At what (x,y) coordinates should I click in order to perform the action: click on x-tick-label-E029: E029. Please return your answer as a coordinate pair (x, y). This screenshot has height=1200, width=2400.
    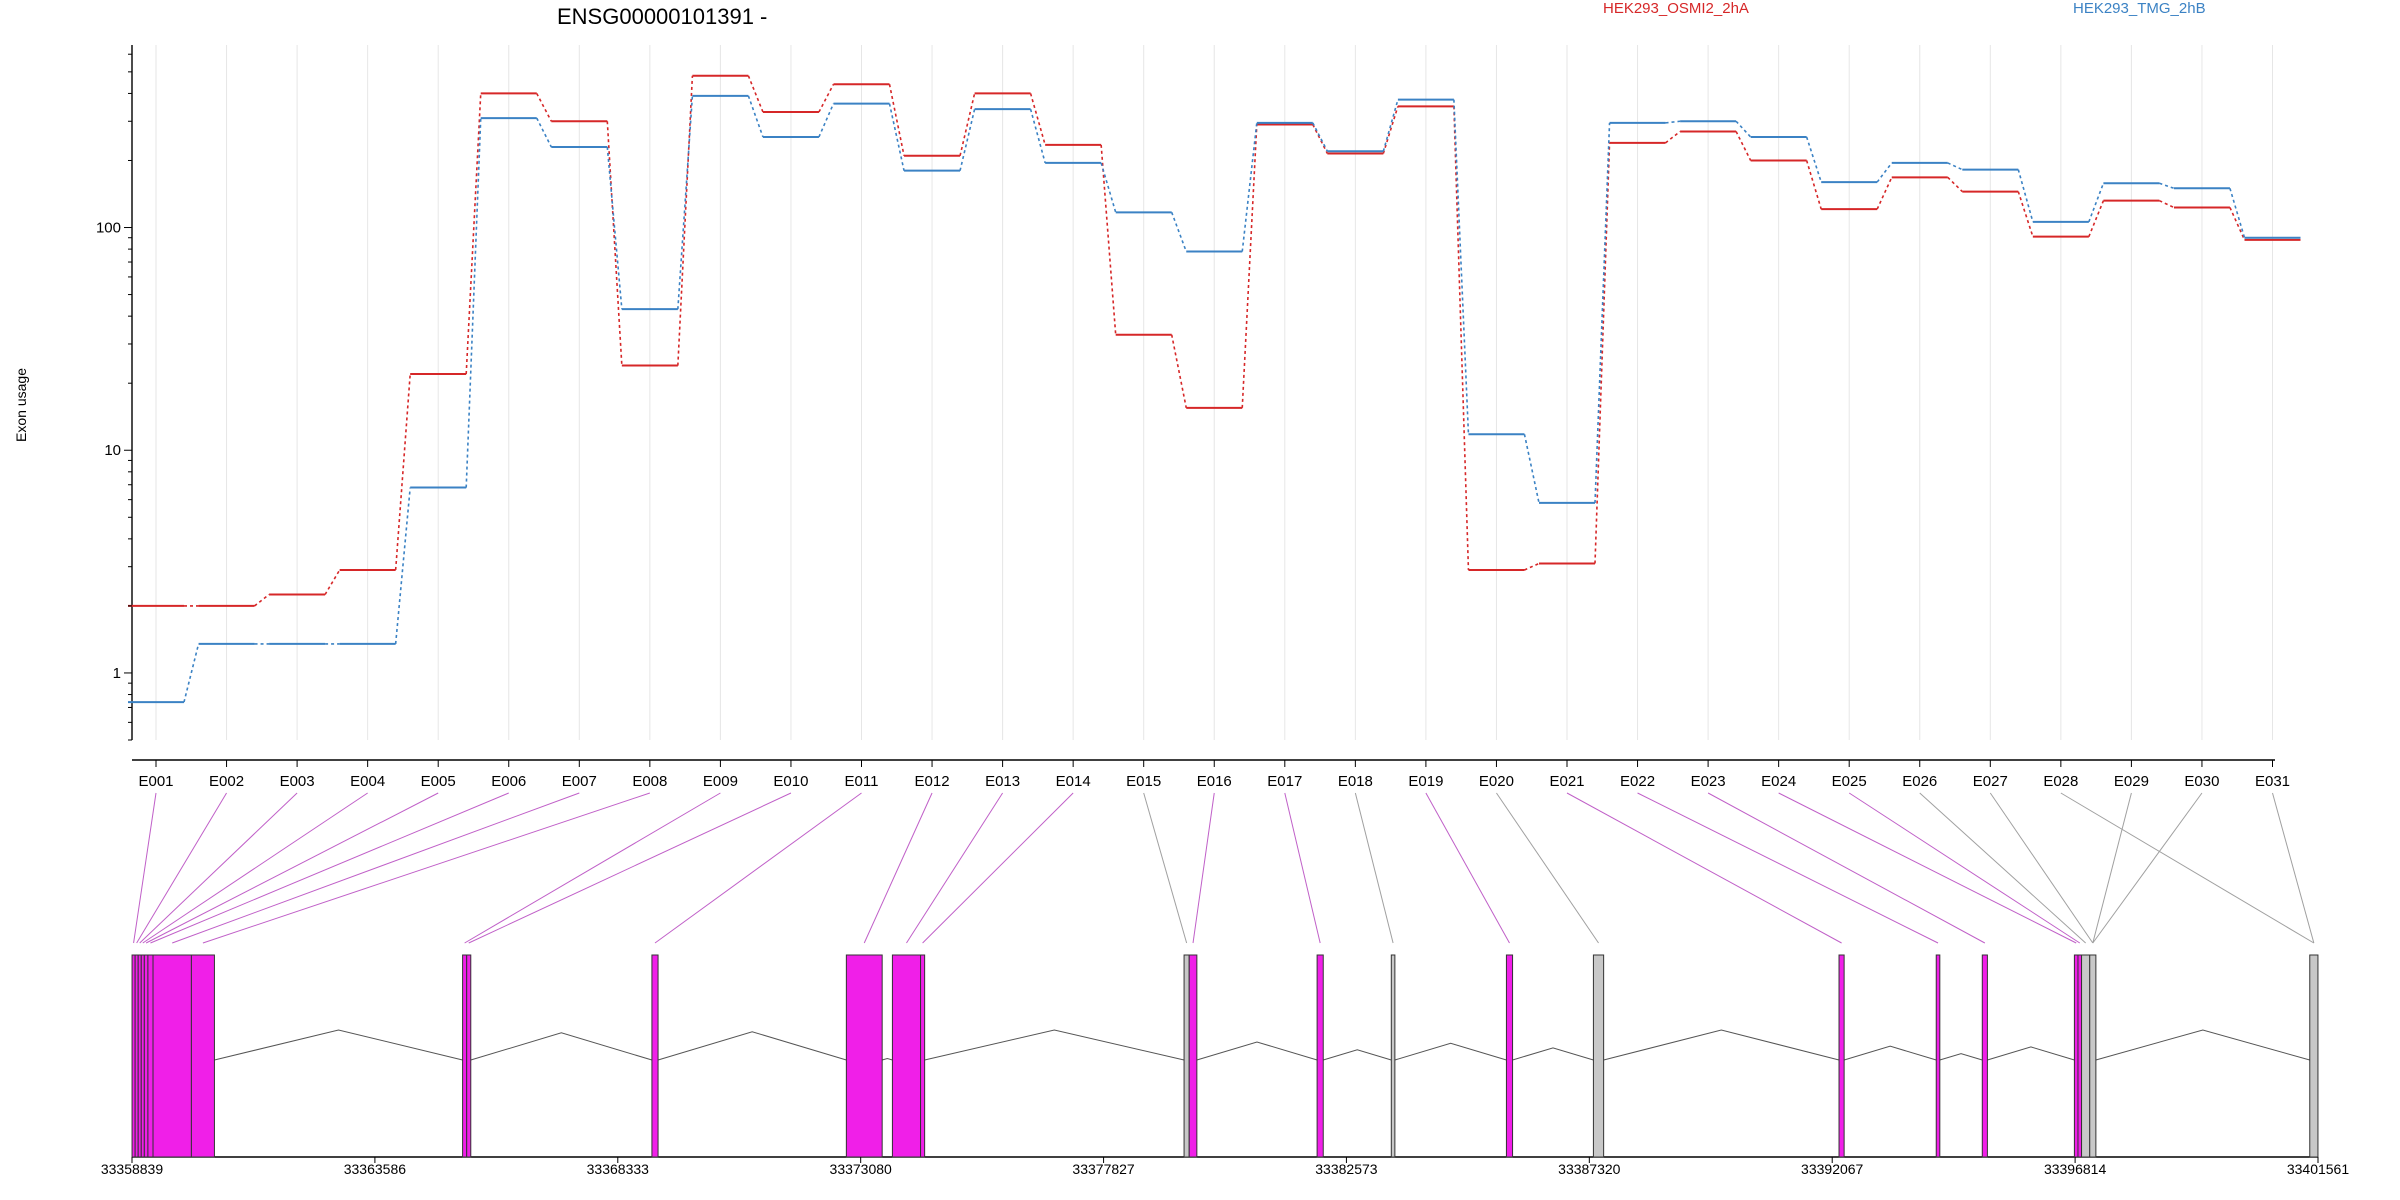
    Looking at the image, I should click on (2131, 781).